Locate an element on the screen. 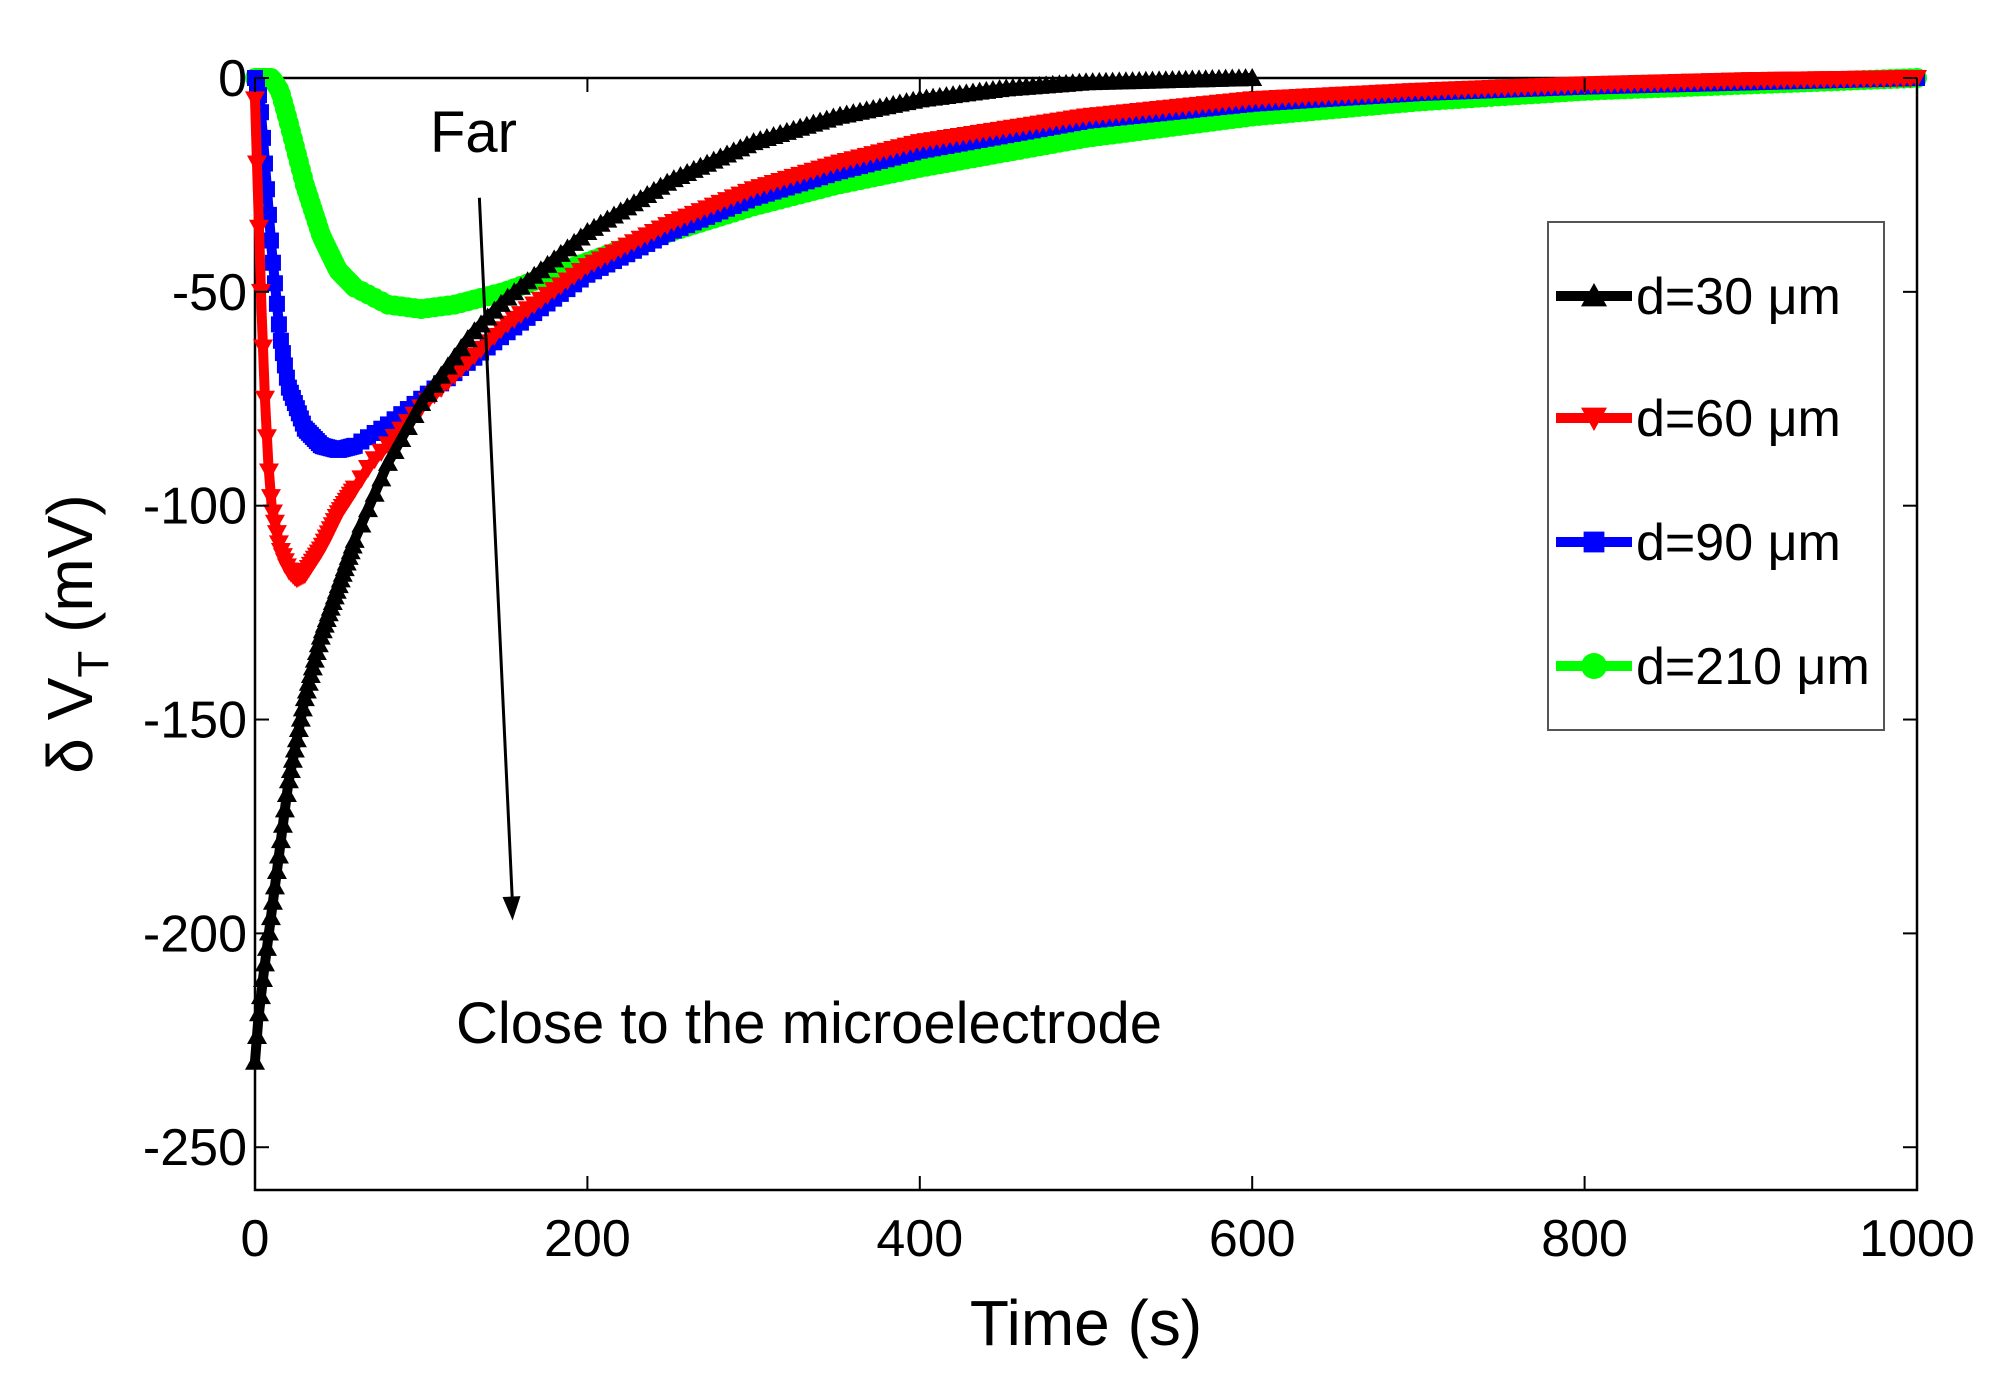 The height and width of the screenshot is (1392, 2012). x-tick-label: 800 is located at coordinates (1584, 1239).